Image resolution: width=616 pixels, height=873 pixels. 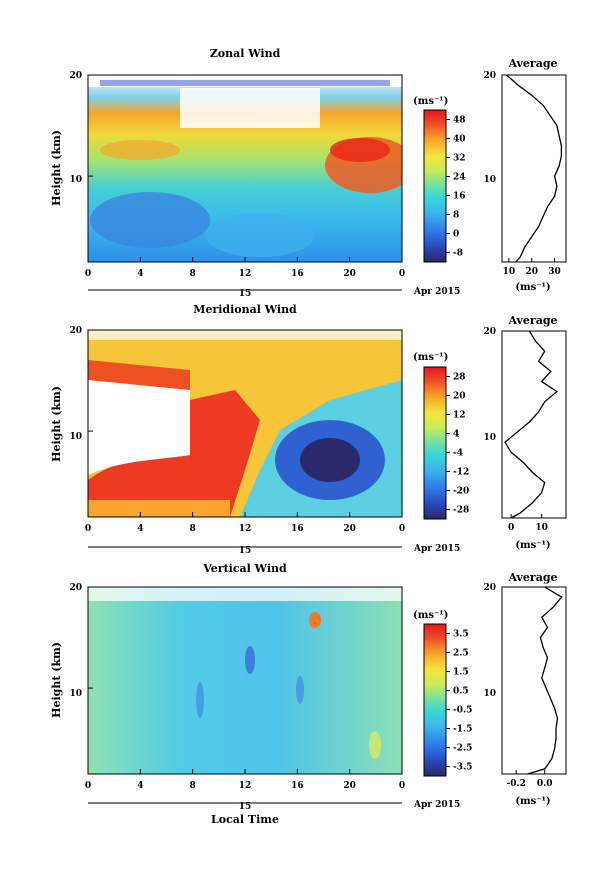 I want to click on profile-x-tick-label: 30, so click(x=554, y=272).